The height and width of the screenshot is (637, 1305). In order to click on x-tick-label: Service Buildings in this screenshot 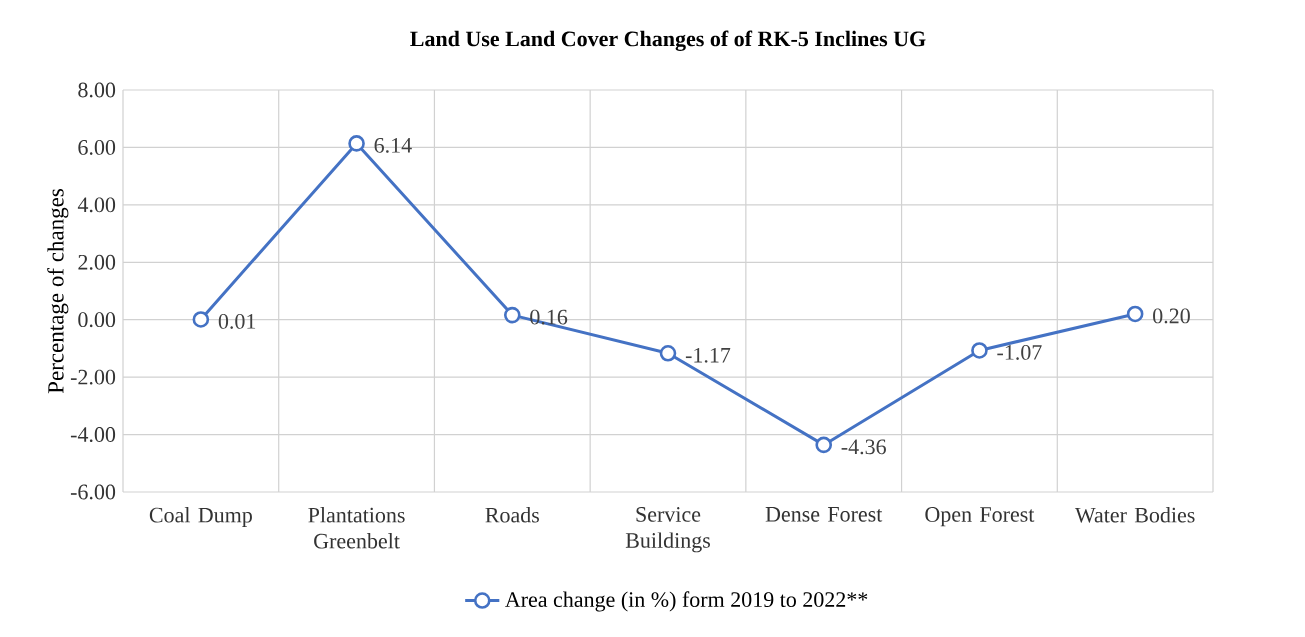, I will do `click(667, 530)`.